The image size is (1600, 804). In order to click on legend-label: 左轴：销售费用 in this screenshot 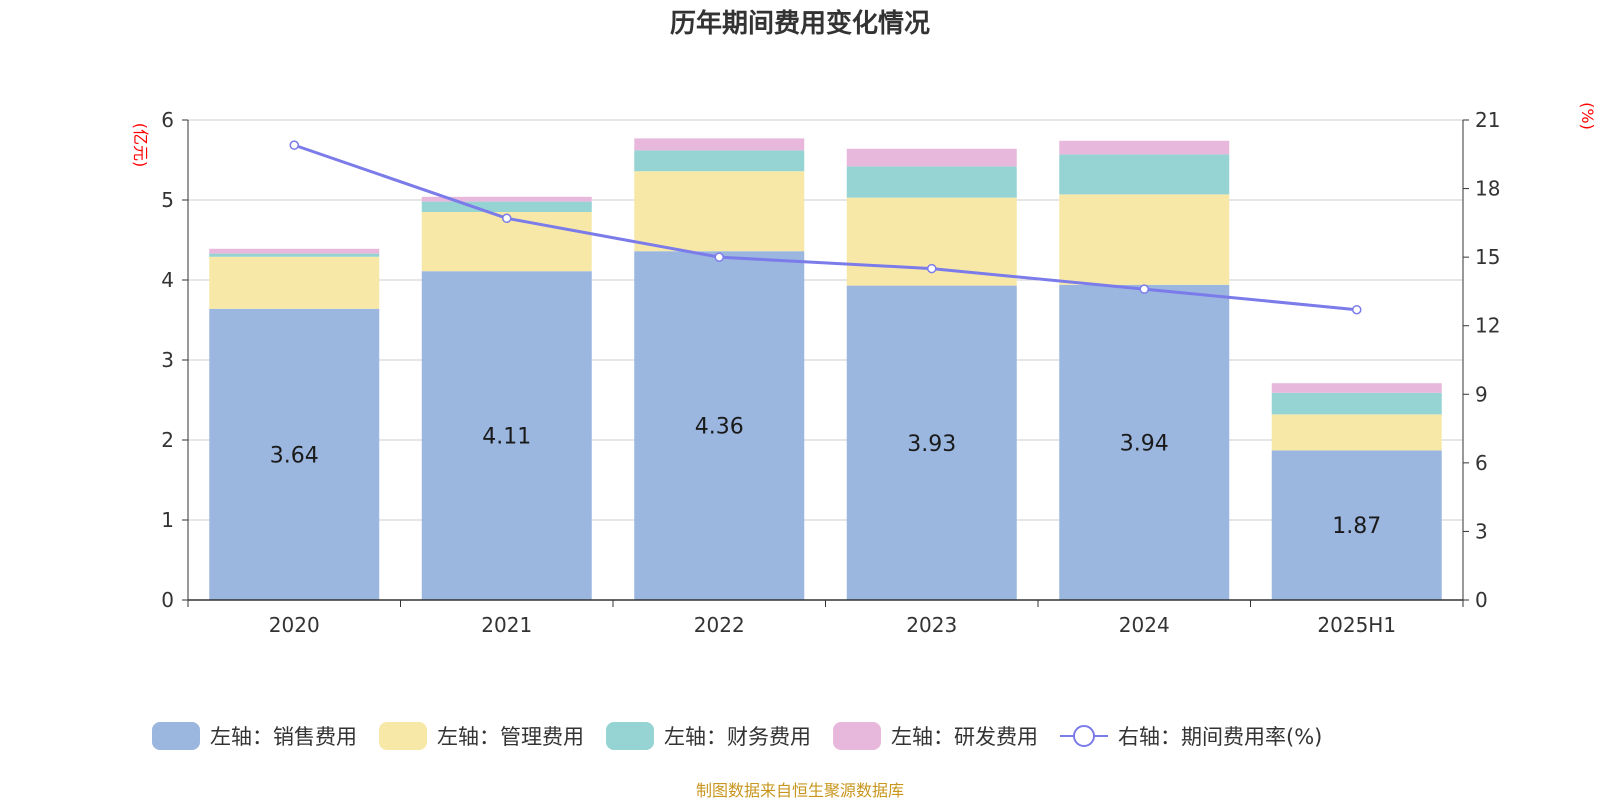, I will do `click(283, 737)`.